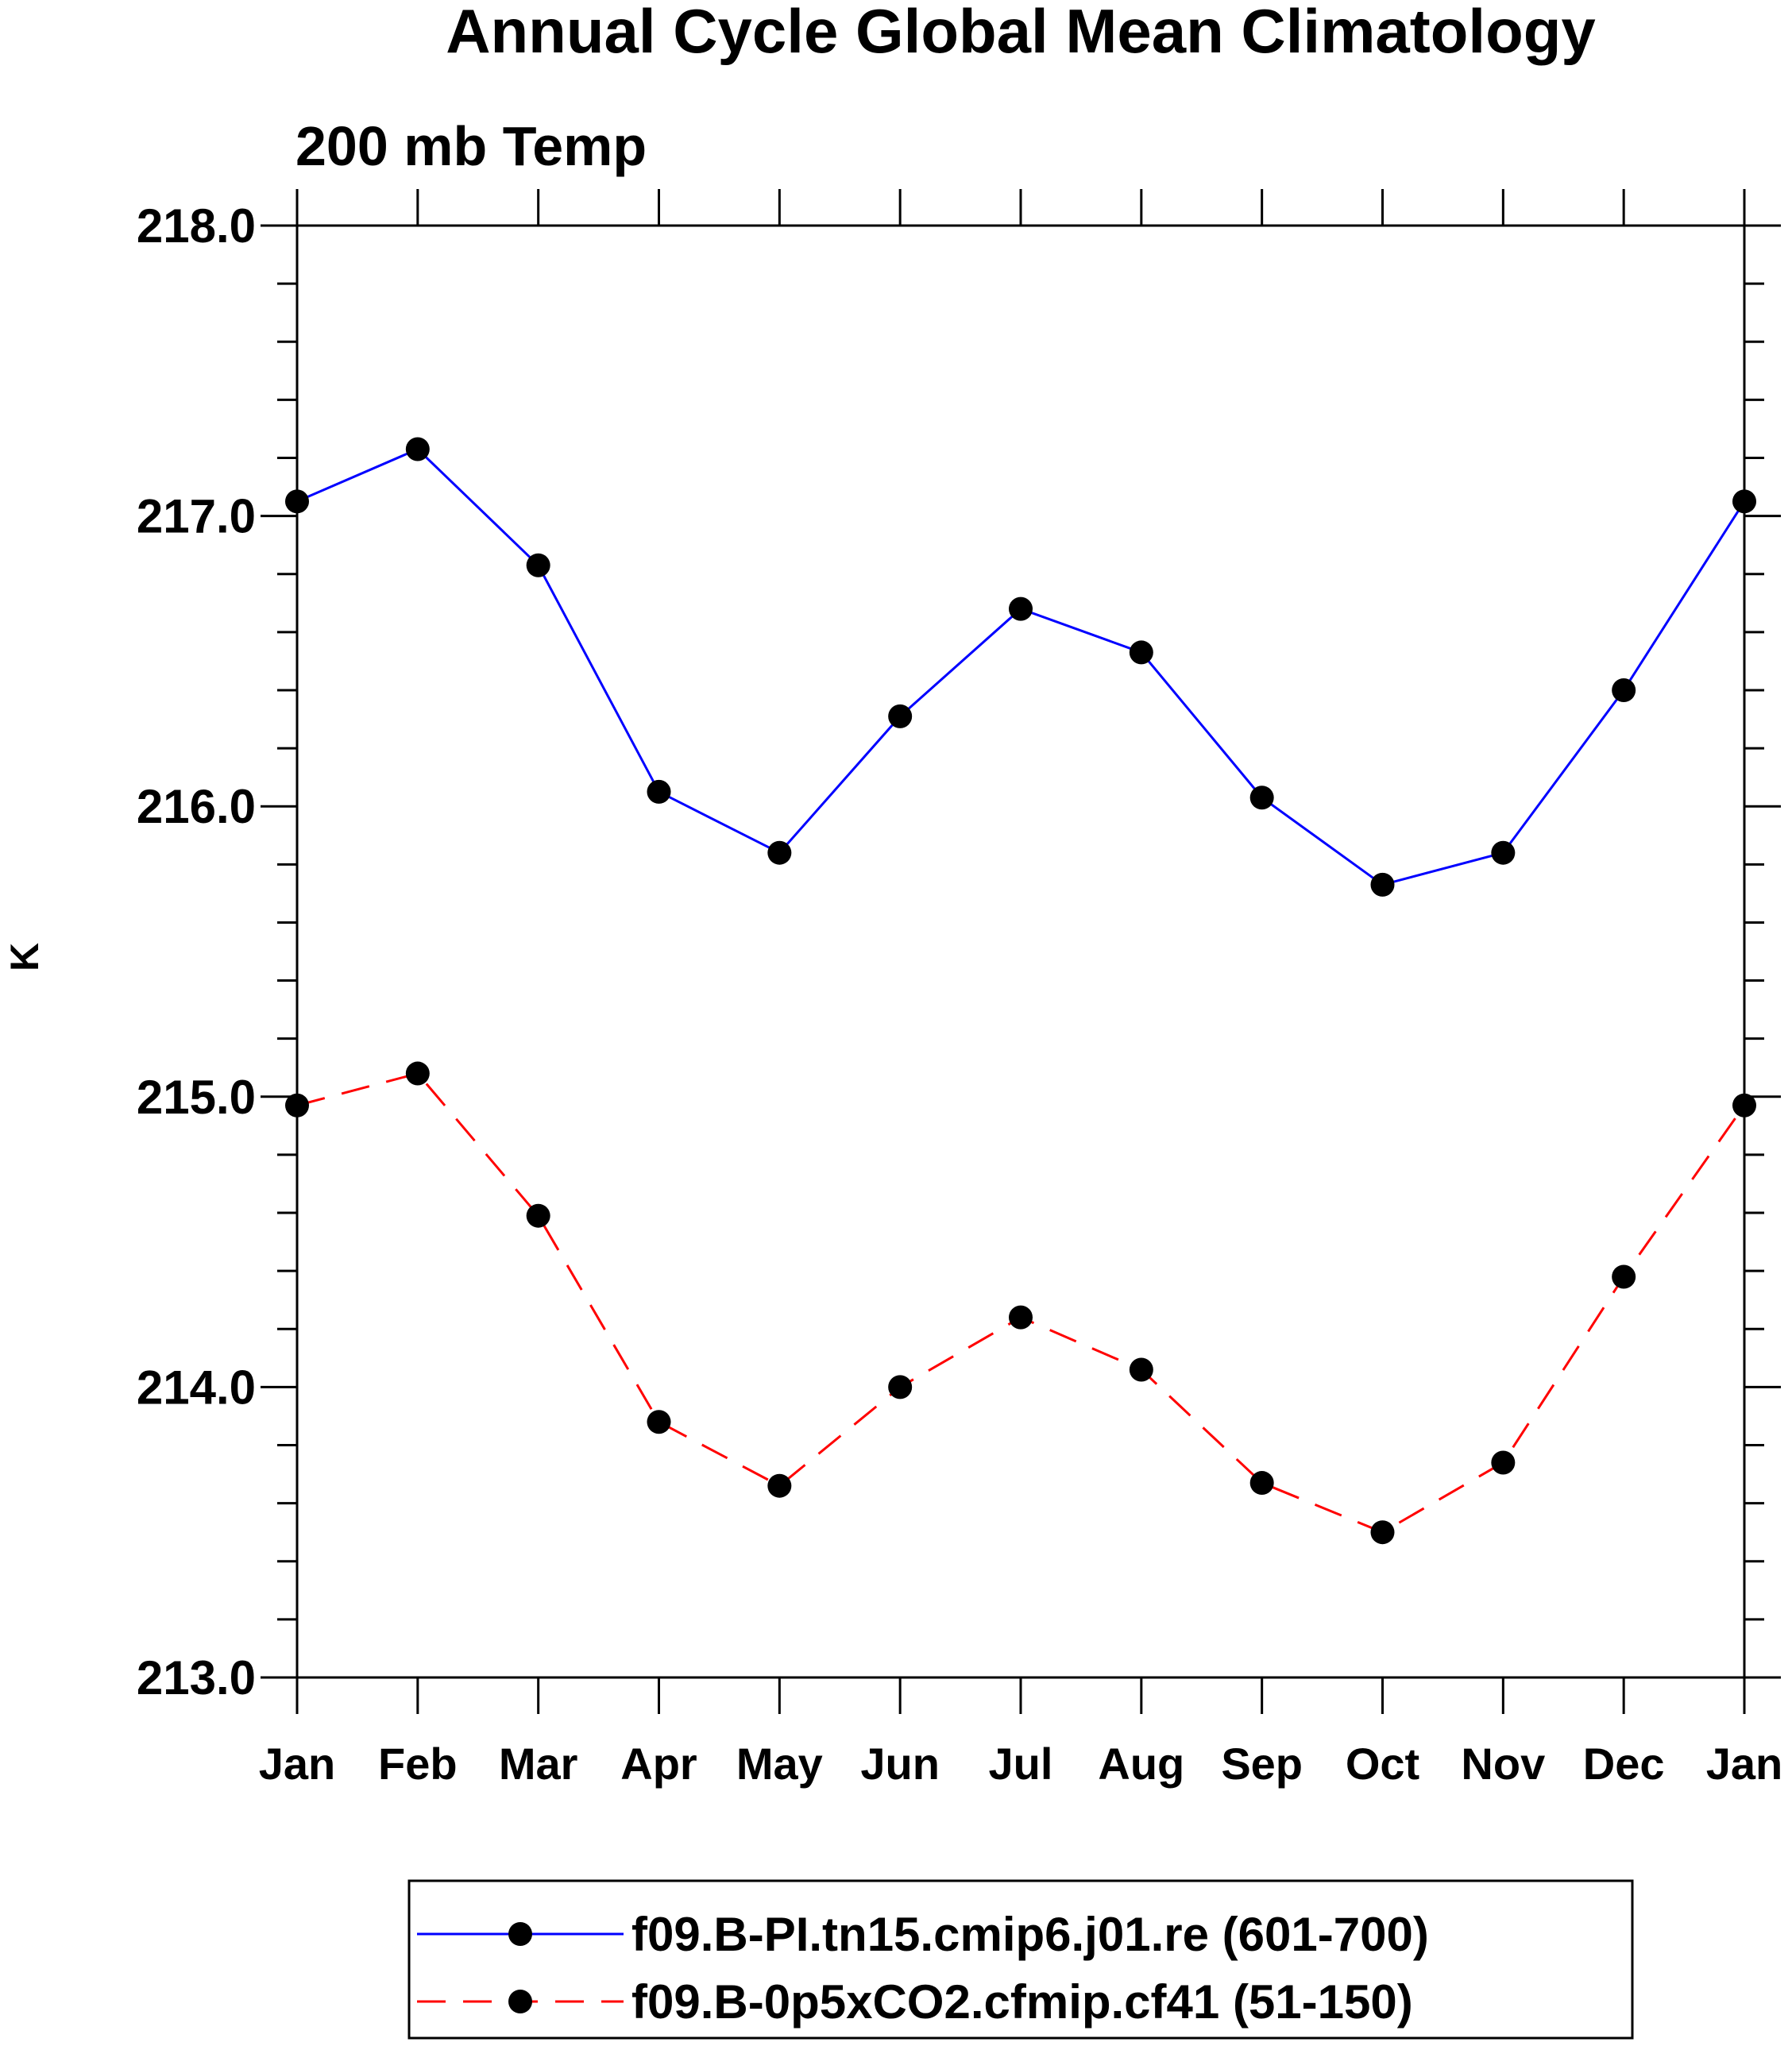  I want to click on y-tick-label: 216.0, so click(196, 806).